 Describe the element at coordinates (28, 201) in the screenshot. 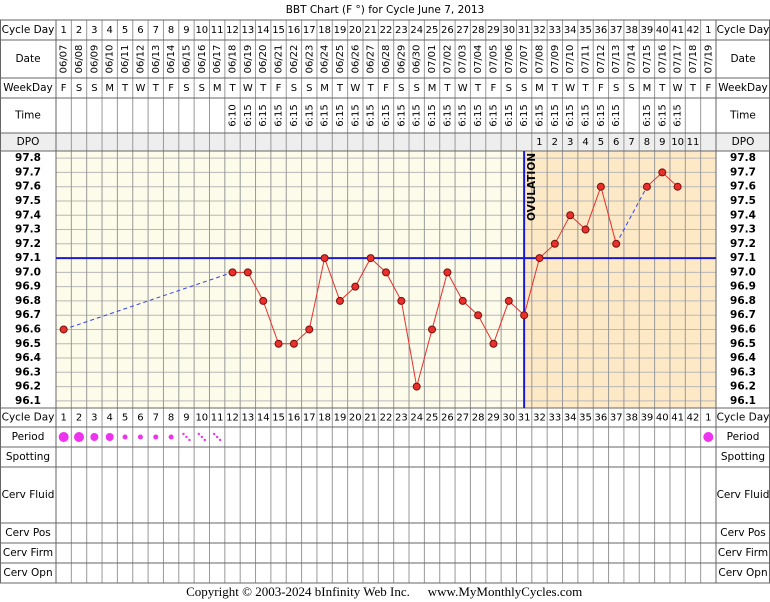

I see `y-tick-label: 97.5` at that location.